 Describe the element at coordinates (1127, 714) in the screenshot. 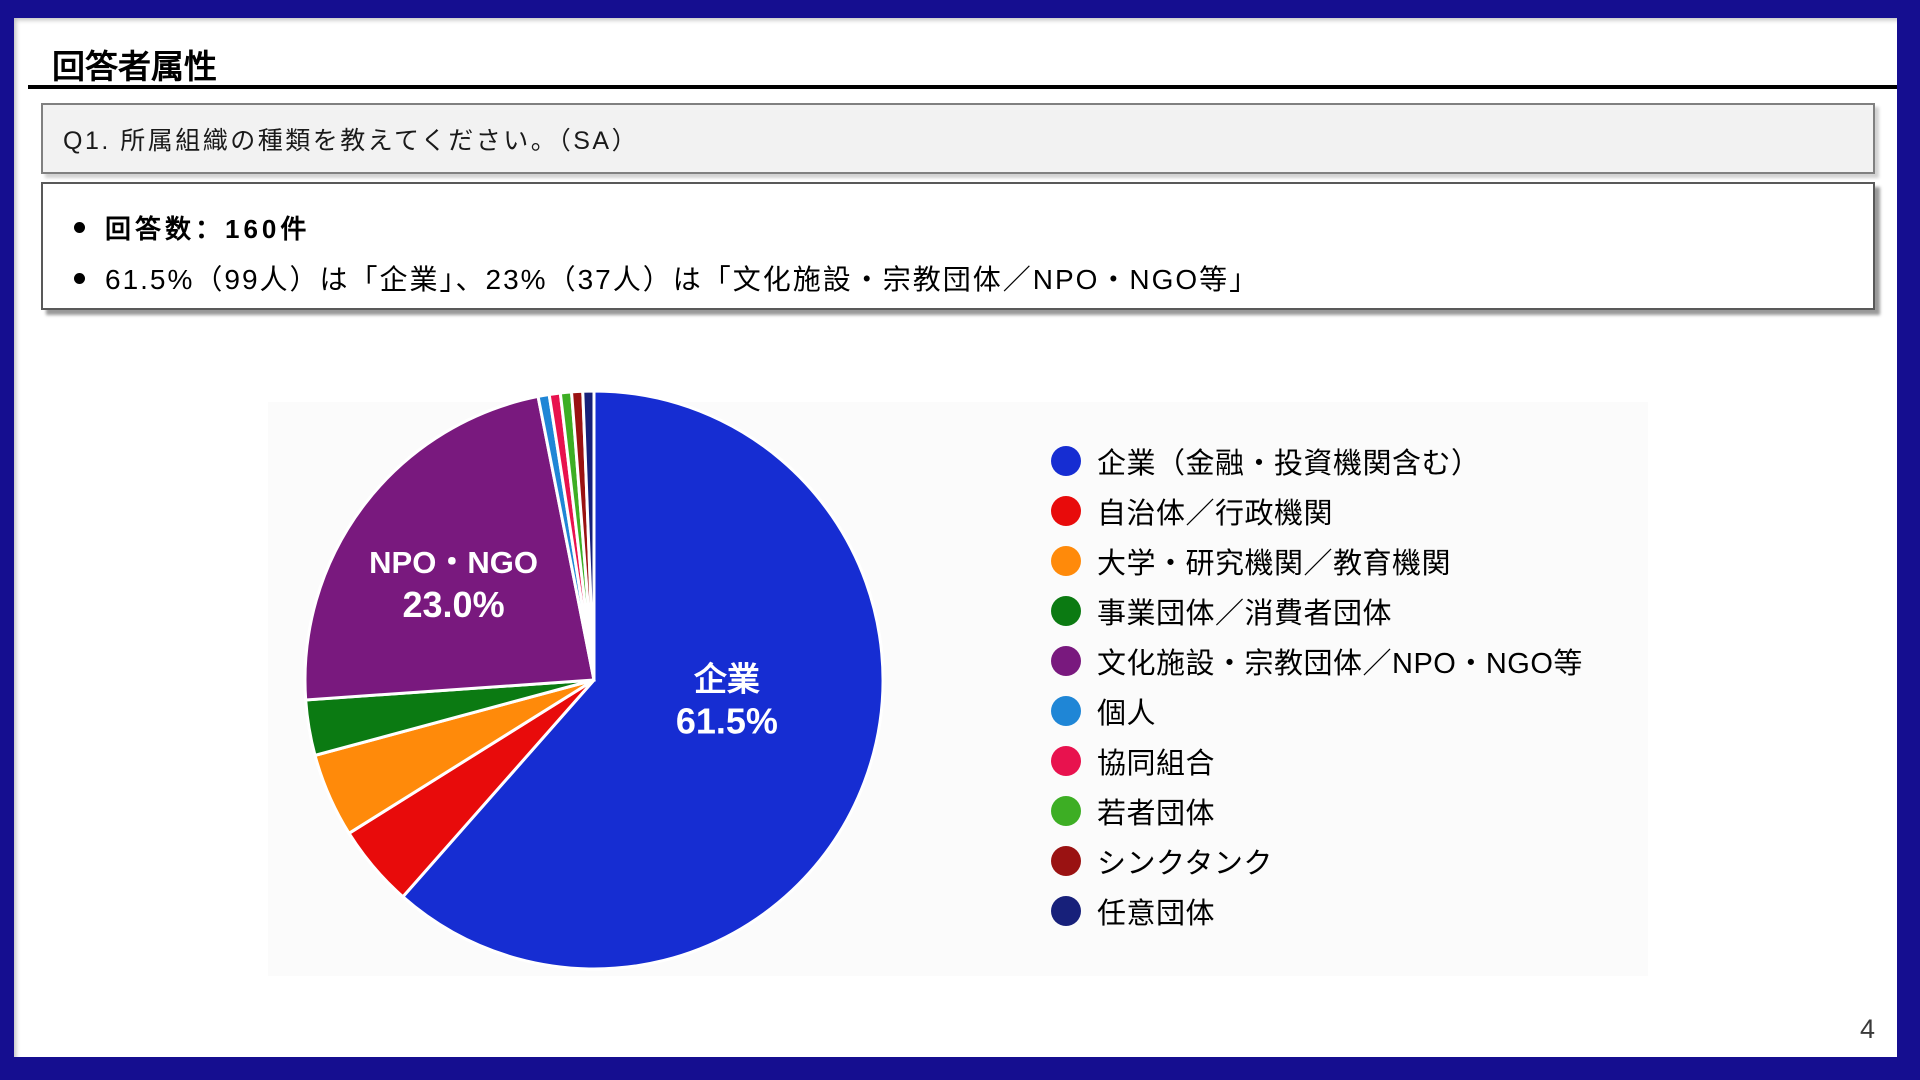

I see `legend-label: 個人` at that location.